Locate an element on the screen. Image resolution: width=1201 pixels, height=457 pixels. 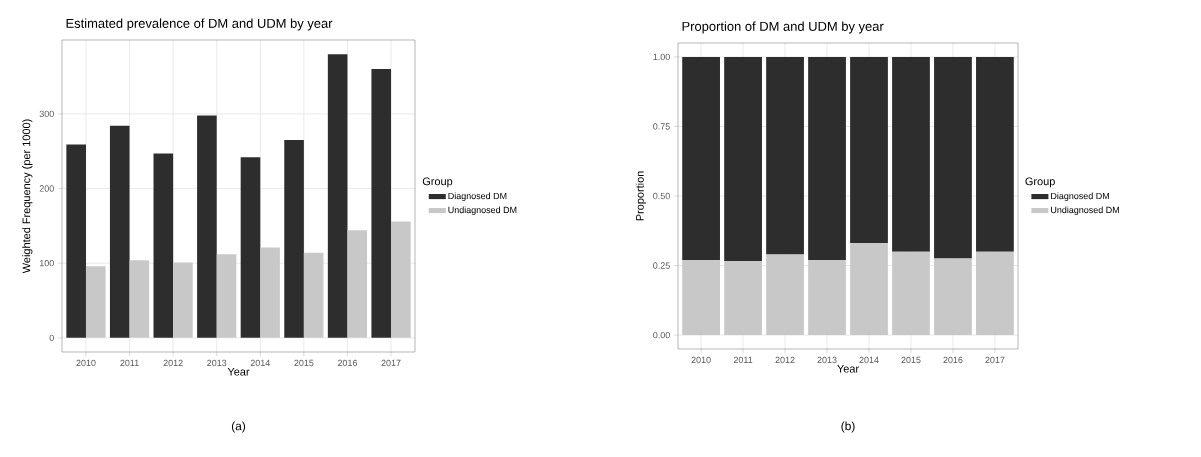
y-tick-label: 300 is located at coordinates (46, 114).